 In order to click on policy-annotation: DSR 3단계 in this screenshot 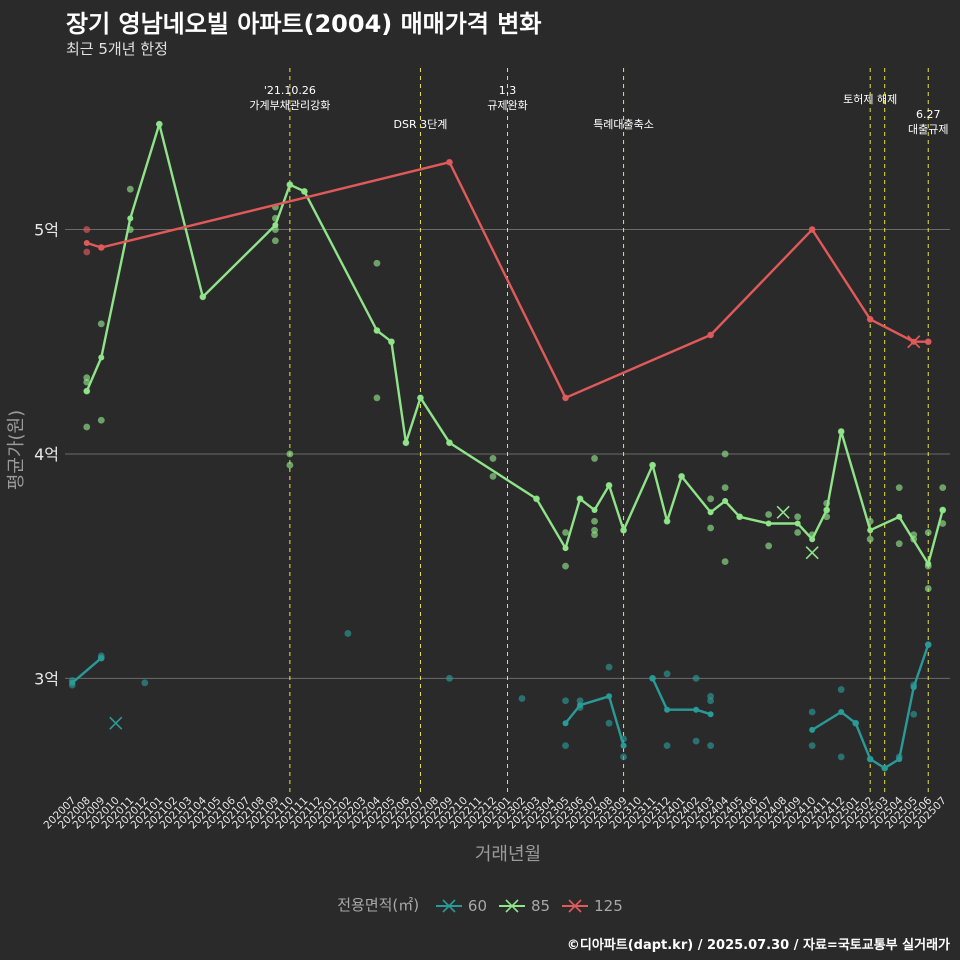, I will do `click(421, 124)`.